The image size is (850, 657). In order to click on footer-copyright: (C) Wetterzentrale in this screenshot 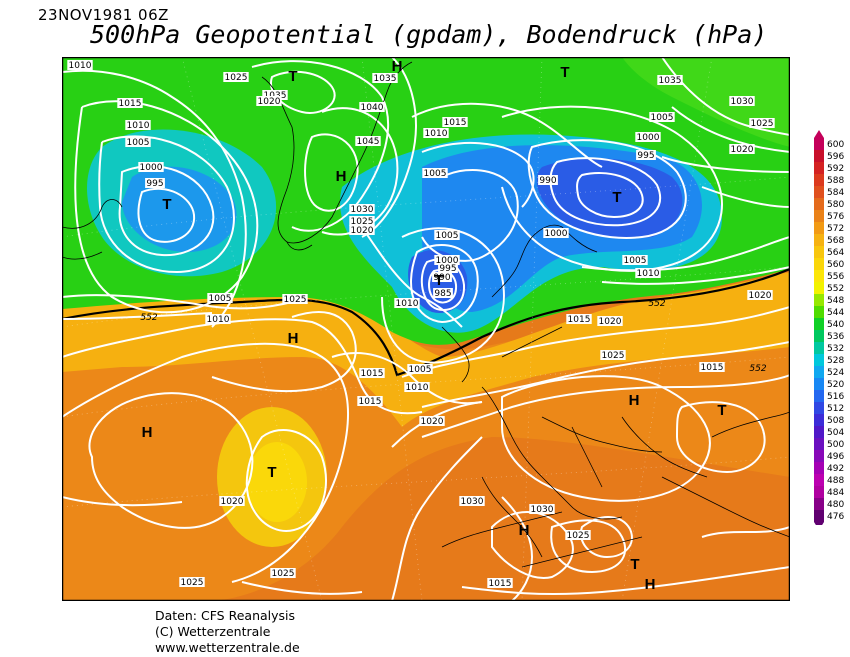, I will do `click(213, 631)`.